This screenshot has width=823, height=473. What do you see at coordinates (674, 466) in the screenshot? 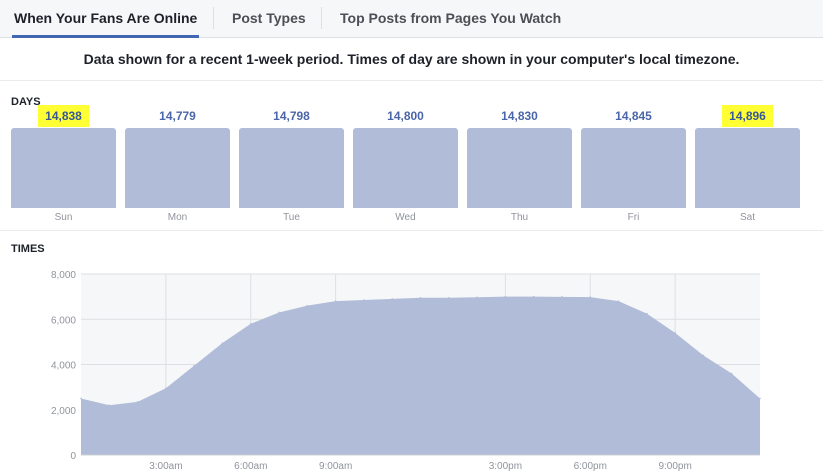
I see `x-tick-label: 9:00pm` at bounding box center [674, 466].